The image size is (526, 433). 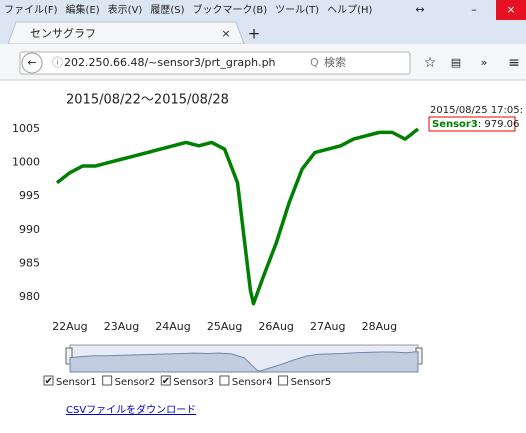 I want to click on y-tick-label: 990, so click(x=29, y=229).